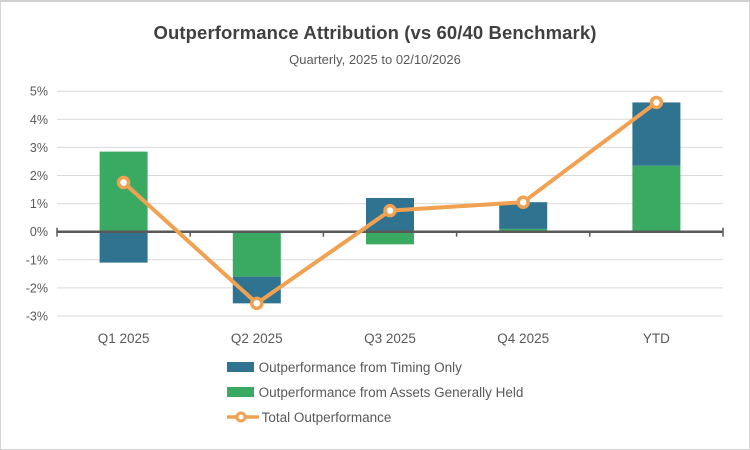  Describe the element at coordinates (39, 176) in the screenshot. I see `y-axis-label-2pct: 2%` at that location.